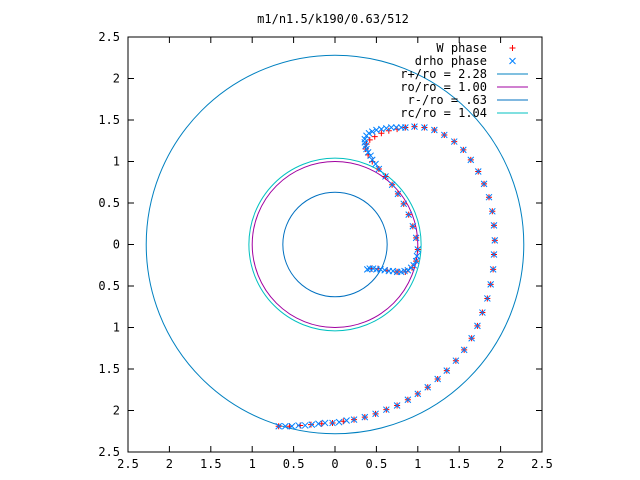 The width and height of the screenshot is (640, 480). I want to click on legend-label: r-/ro = .63, so click(447, 100).